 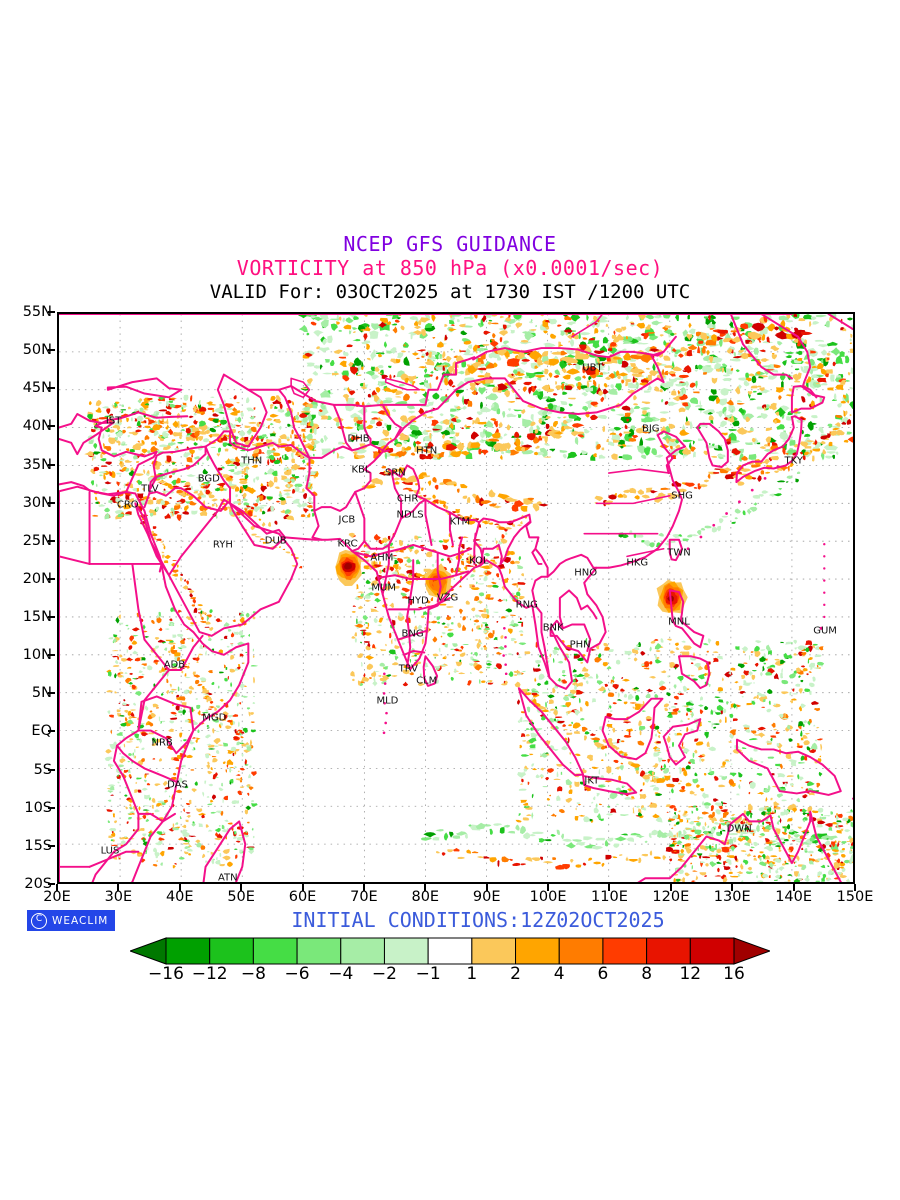 What do you see at coordinates (450, 244) in the screenshot?
I see `page-title: NCEP GFS GUIDANCE` at bounding box center [450, 244].